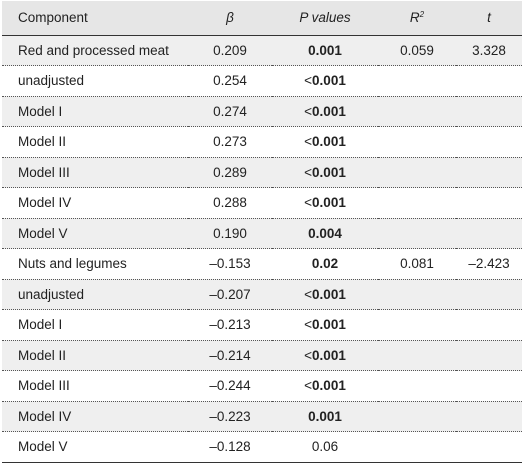 This screenshot has width=524, height=464. I want to click on cell-p-value: 0.02, so click(325, 264).